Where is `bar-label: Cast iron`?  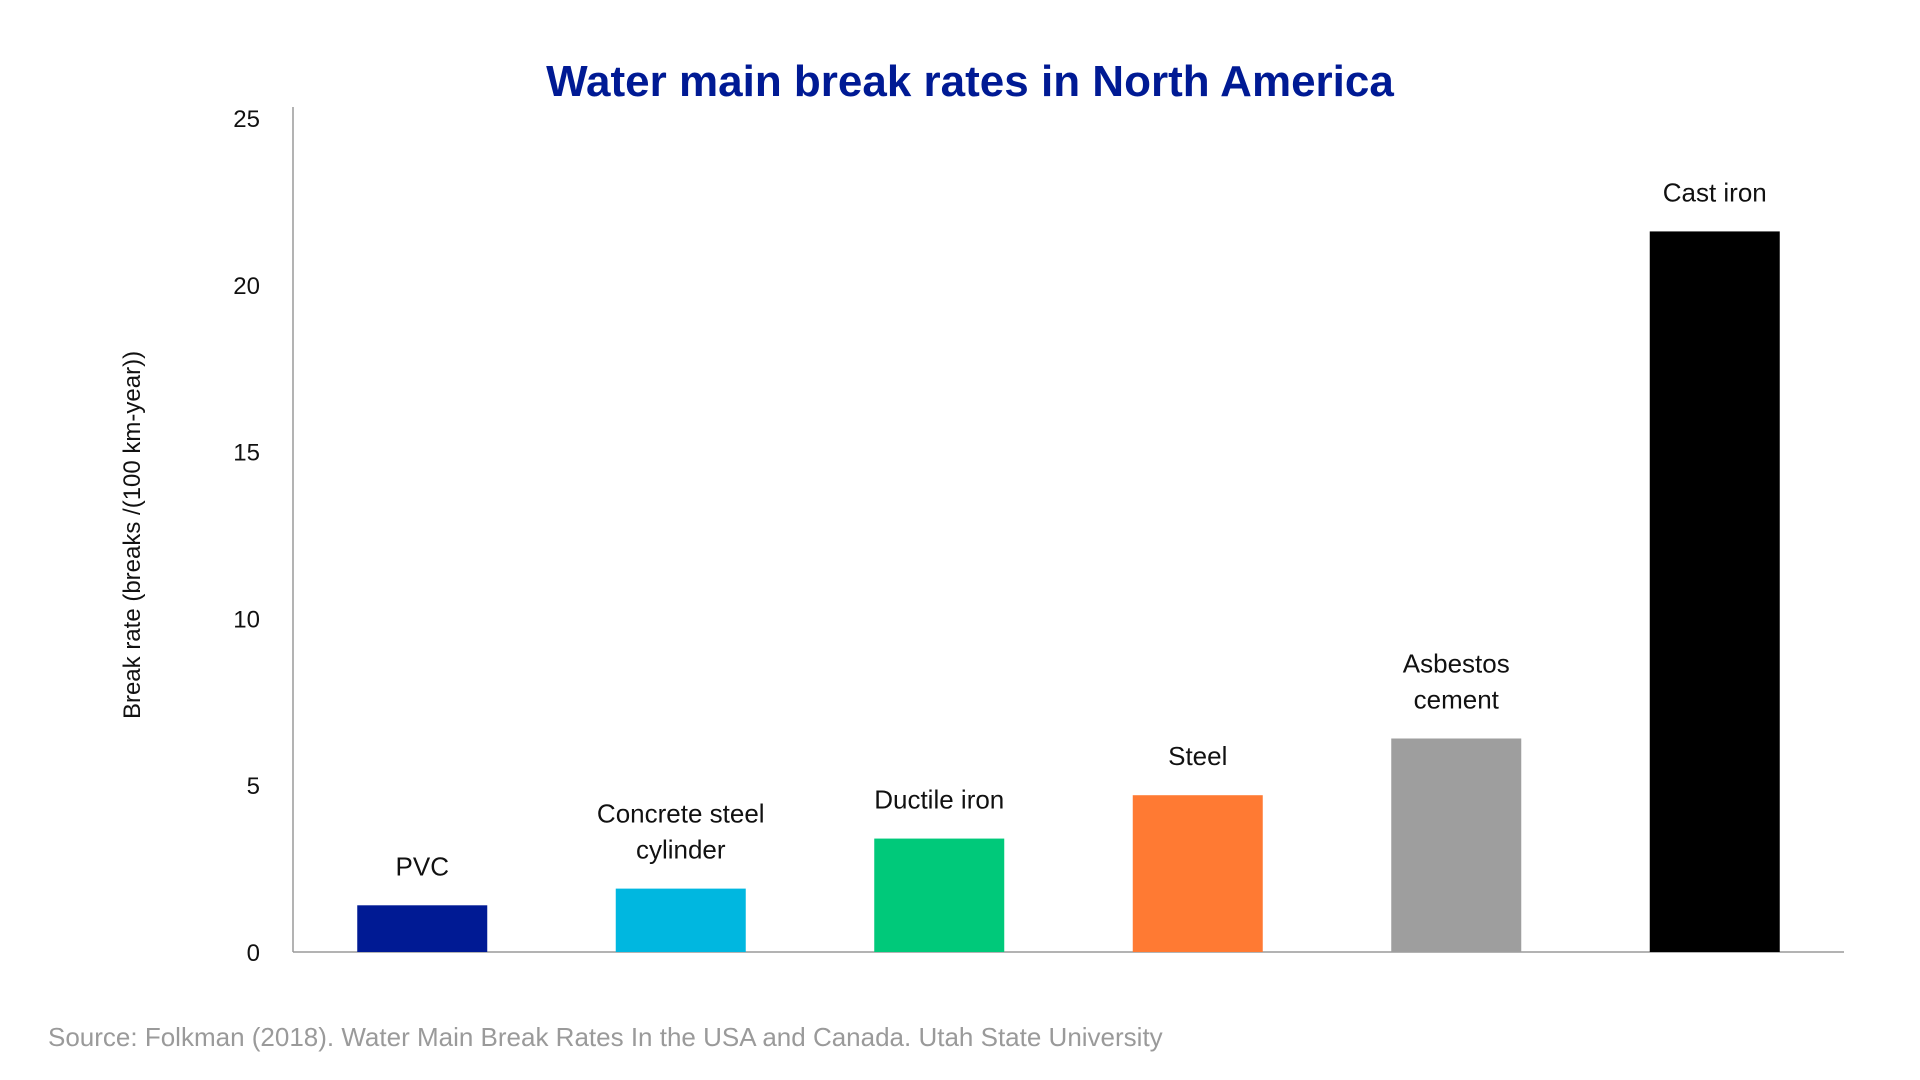 bar-label: Cast iron is located at coordinates (1715, 192).